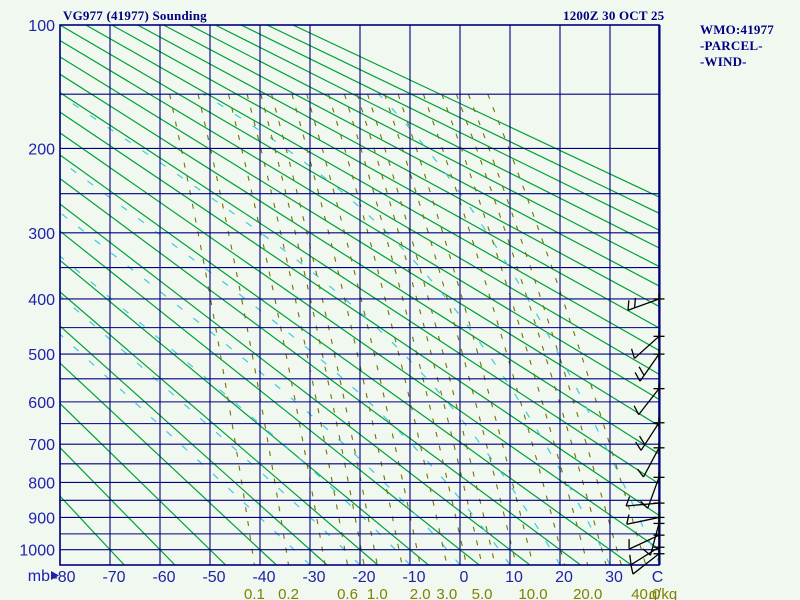 This screenshot has width=800, height=600. Describe the element at coordinates (41, 403) in the screenshot. I see `axis-label: 600` at that location.